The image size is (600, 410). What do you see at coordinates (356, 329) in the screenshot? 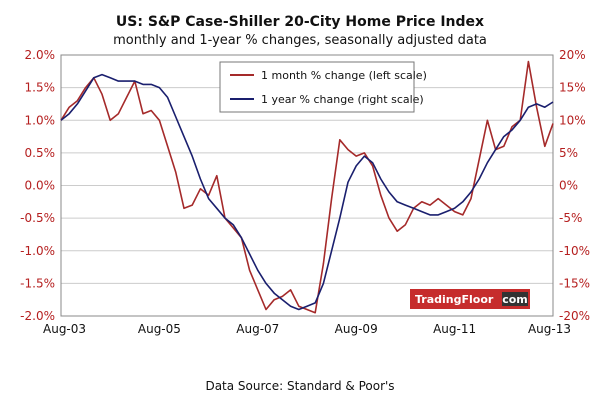
I see `x-tick-label: Aug-09` at bounding box center [356, 329].